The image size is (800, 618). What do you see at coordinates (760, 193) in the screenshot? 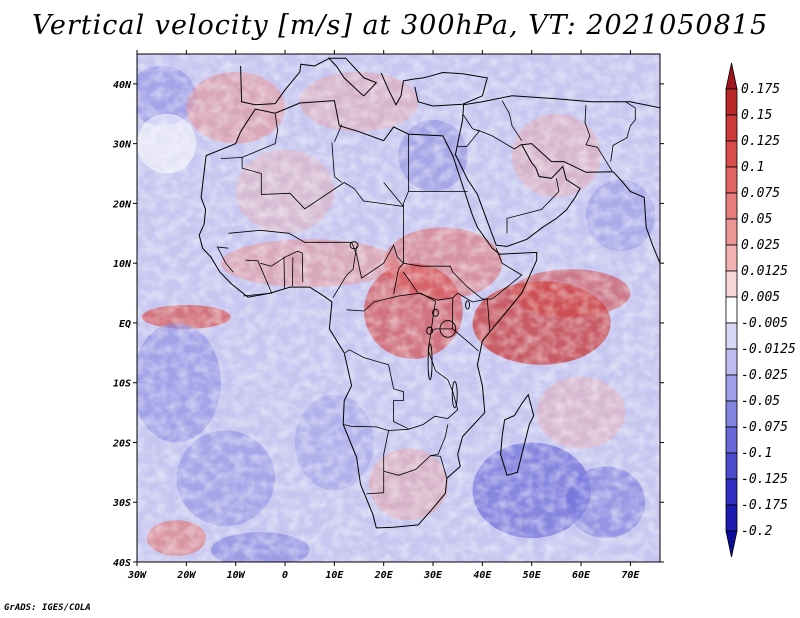
I see `colorbar-label: 0.075` at bounding box center [760, 193].